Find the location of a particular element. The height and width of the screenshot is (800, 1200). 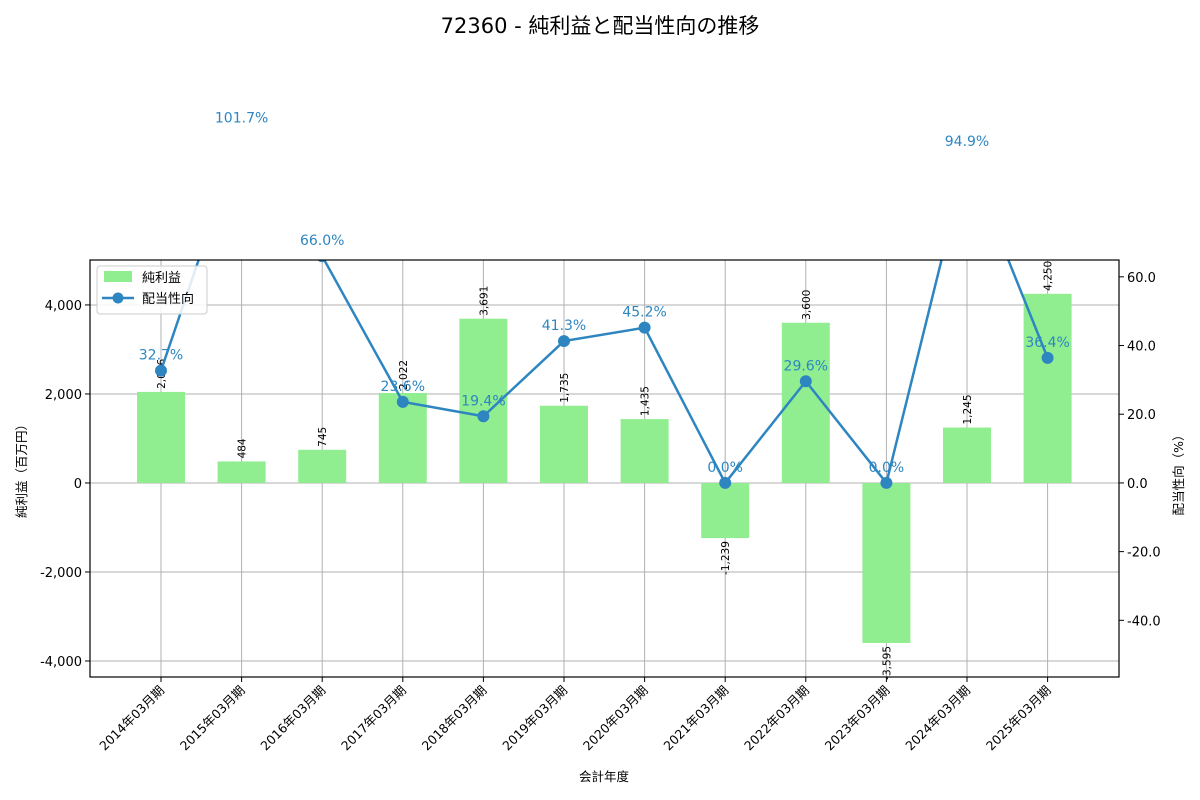

x-tick-label: 2017年03月期 is located at coordinates (373, 718).